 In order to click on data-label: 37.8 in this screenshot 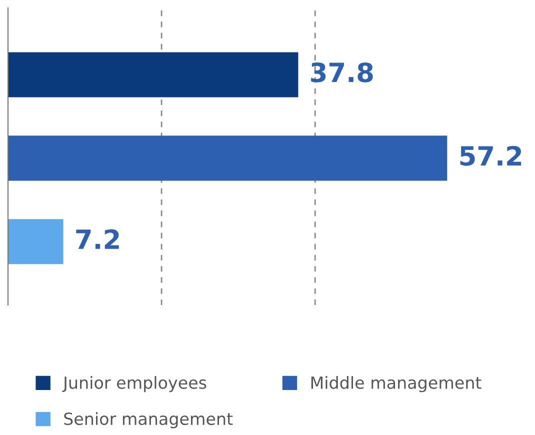, I will do `click(342, 72)`.